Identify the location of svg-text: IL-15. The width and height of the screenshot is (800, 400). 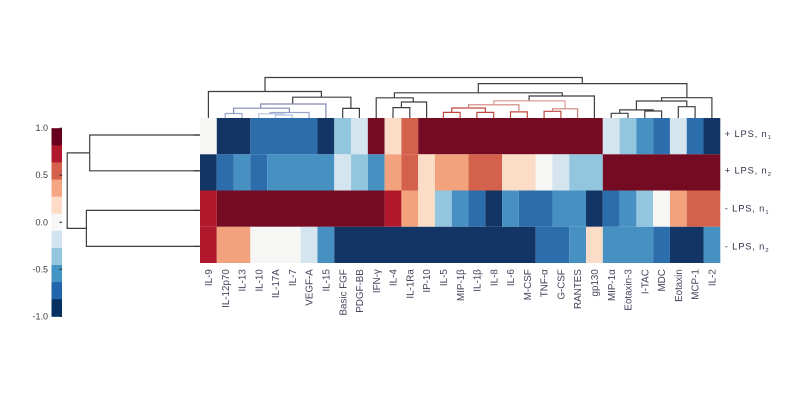
(327, 280).